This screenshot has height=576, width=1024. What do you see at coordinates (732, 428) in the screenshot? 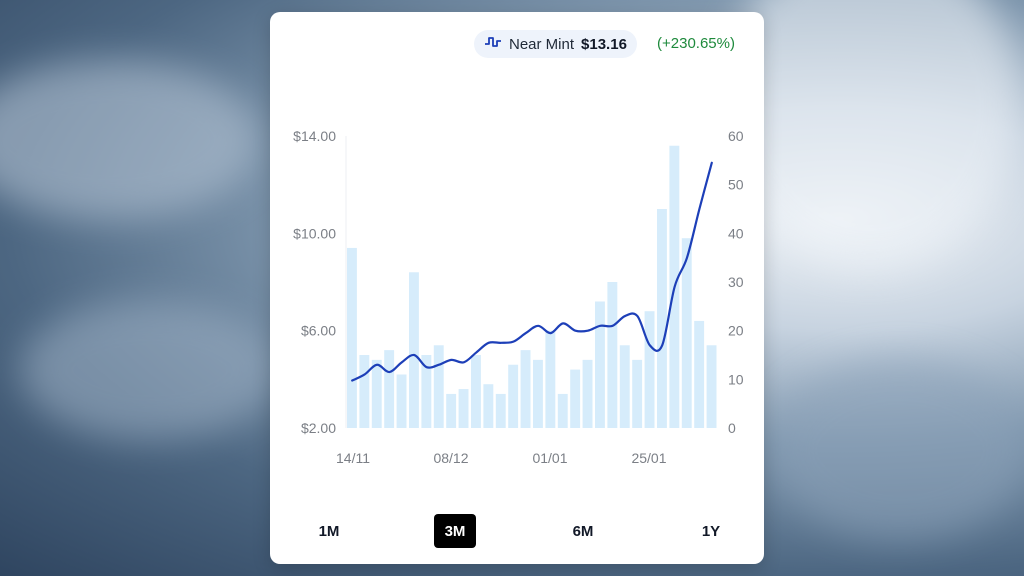
I see `right-axis-tick-label: 0` at bounding box center [732, 428].